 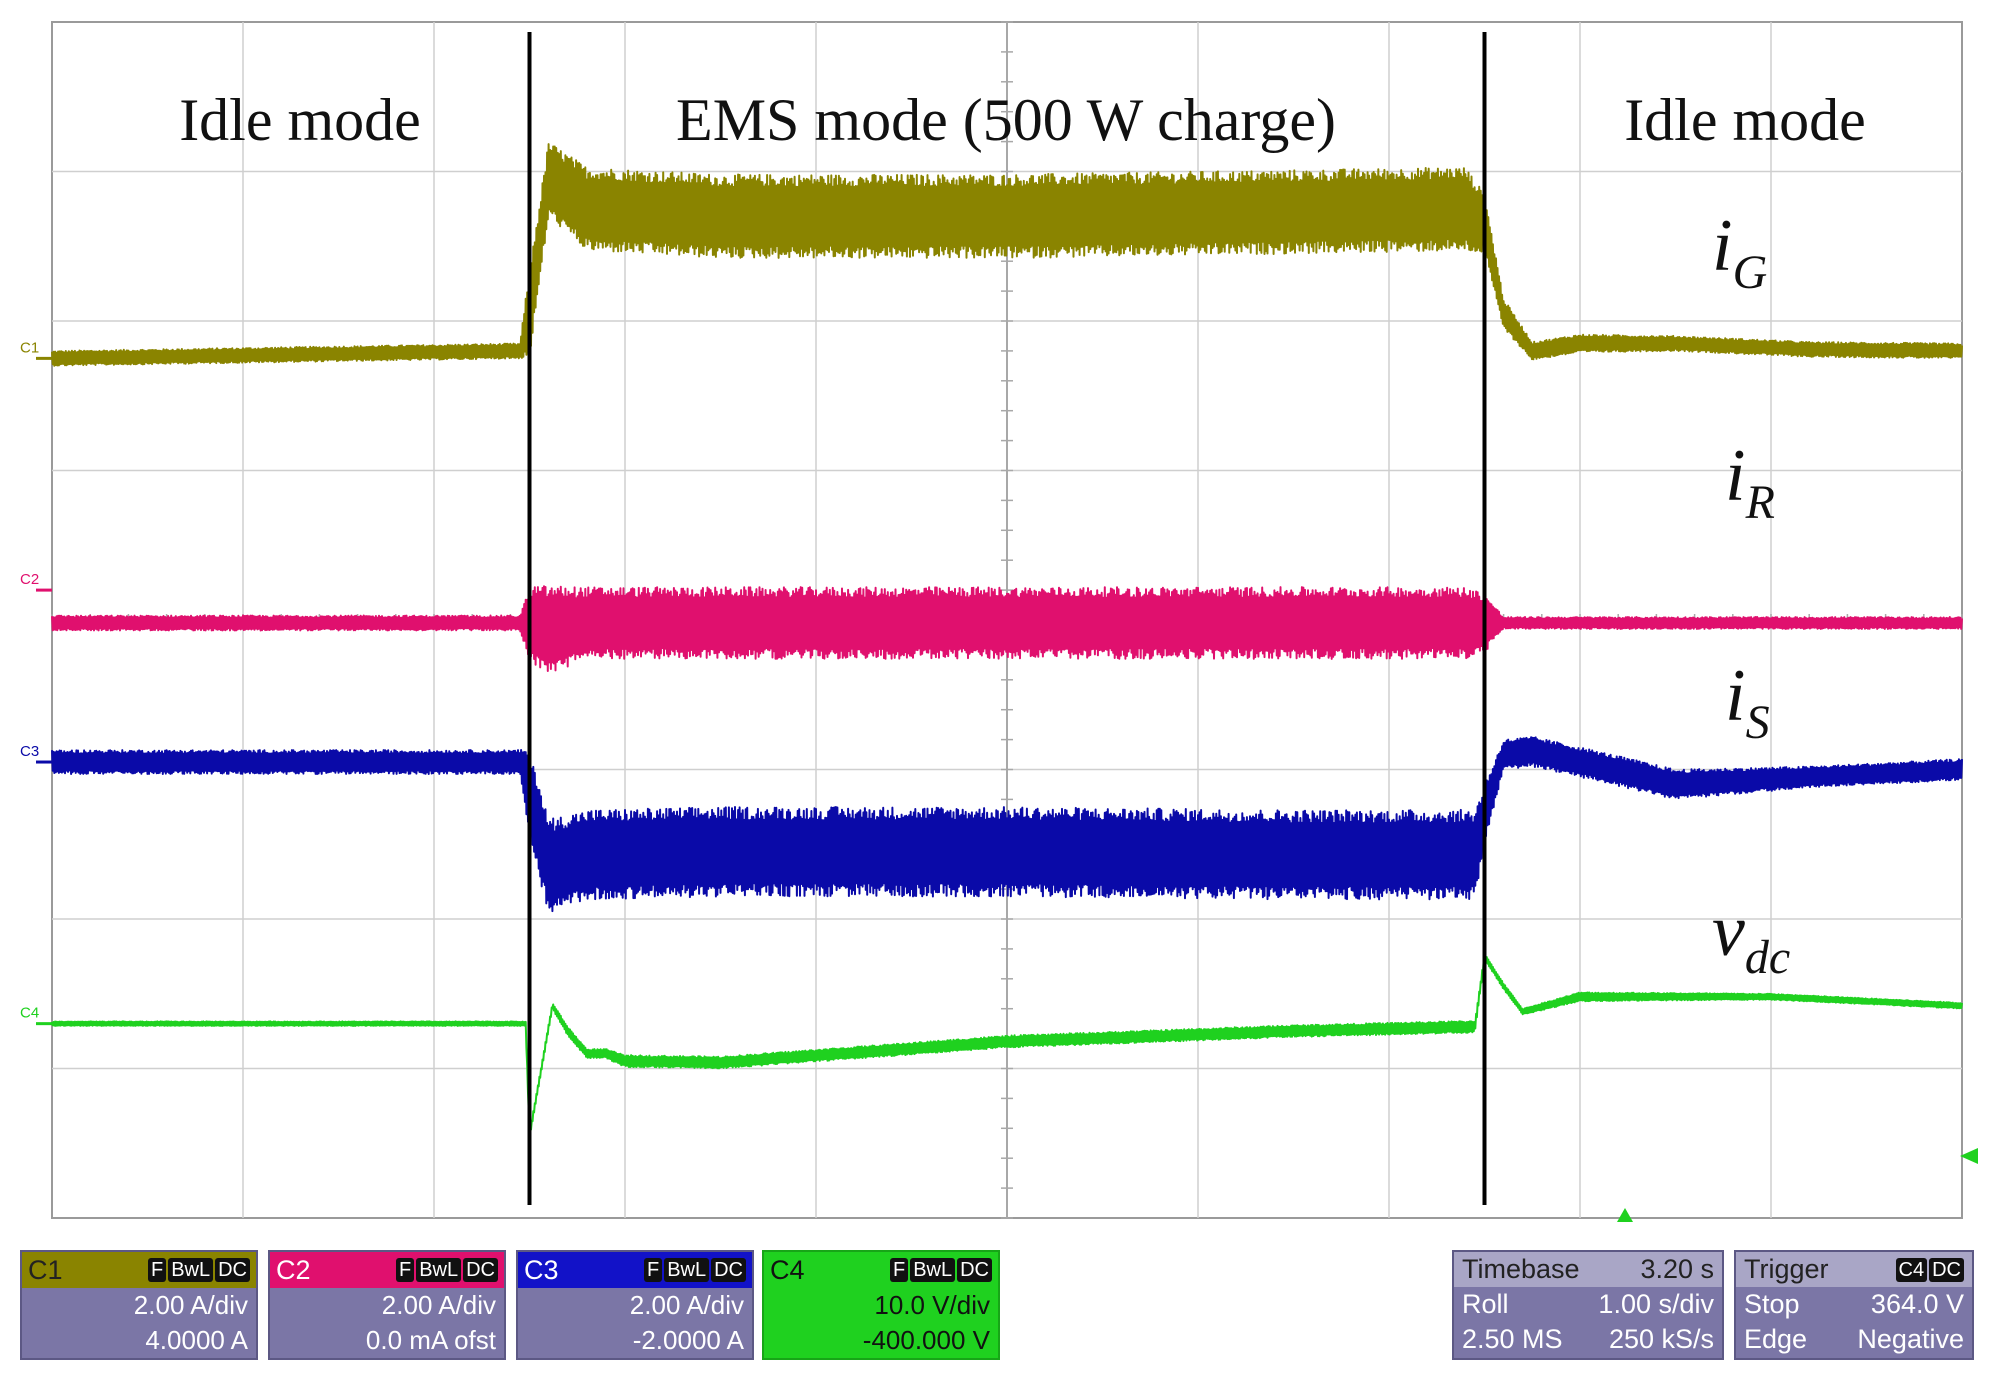 What do you see at coordinates (1772, 1304) in the screenshot?
I see `trigger-mode: Stop` at bounding box center [1772, 1304].